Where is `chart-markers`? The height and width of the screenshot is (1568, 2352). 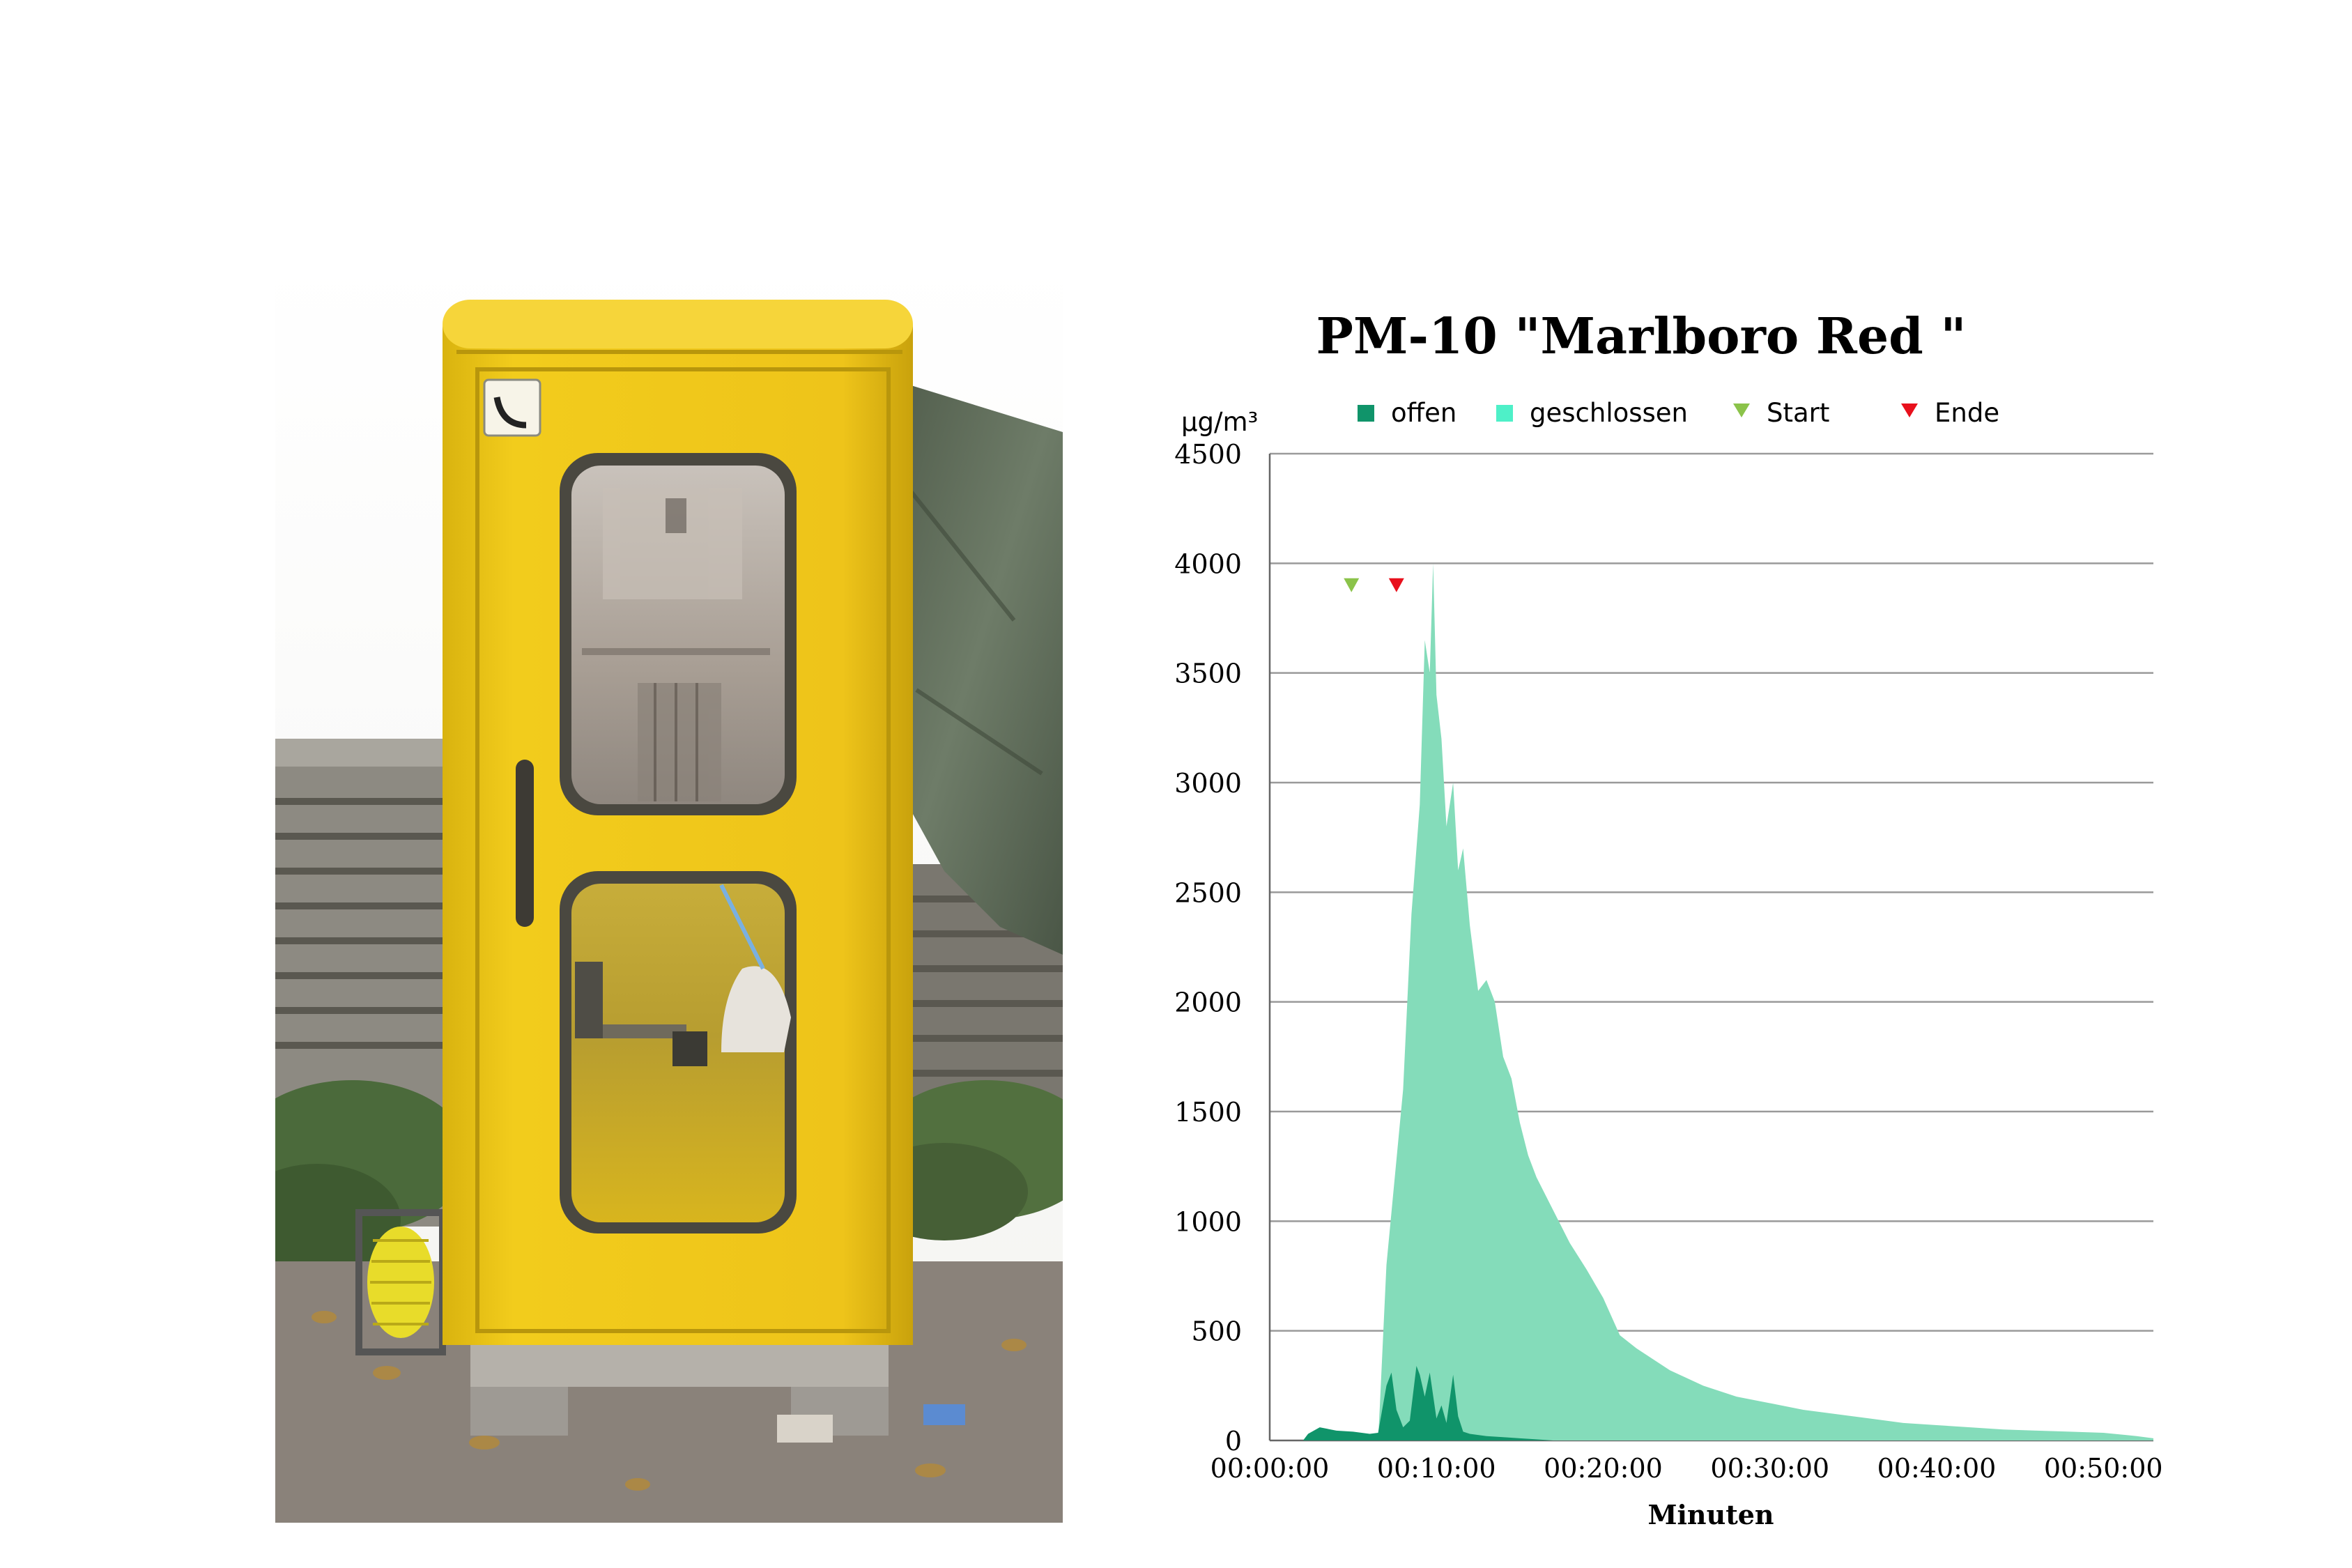 chart-markers is located at coordinates (1374, 585).